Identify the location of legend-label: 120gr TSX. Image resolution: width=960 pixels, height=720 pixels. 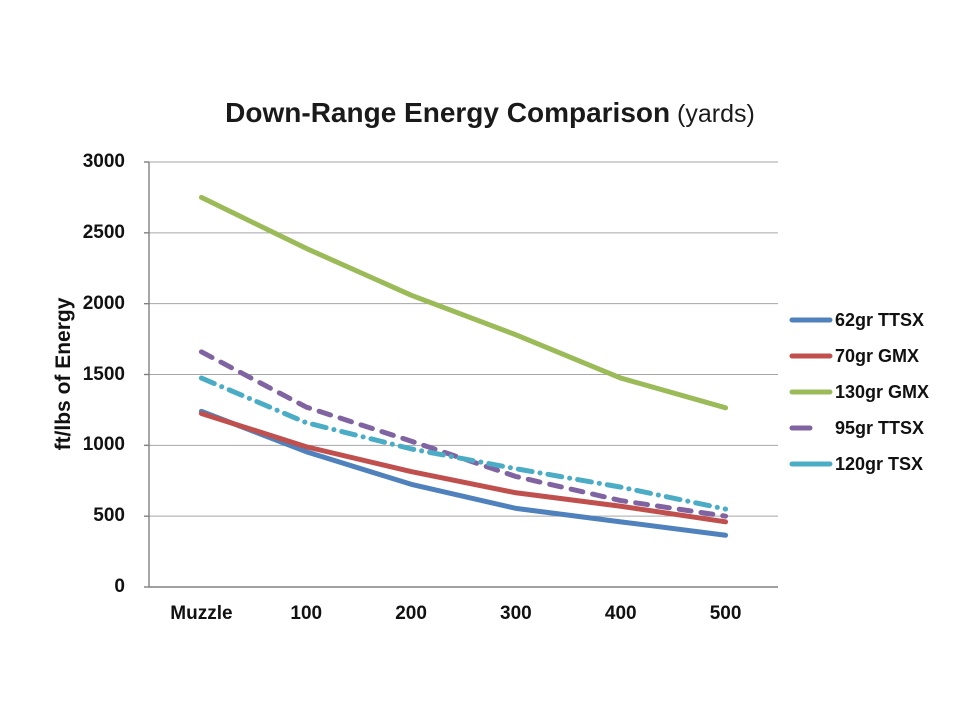
(879, 463).